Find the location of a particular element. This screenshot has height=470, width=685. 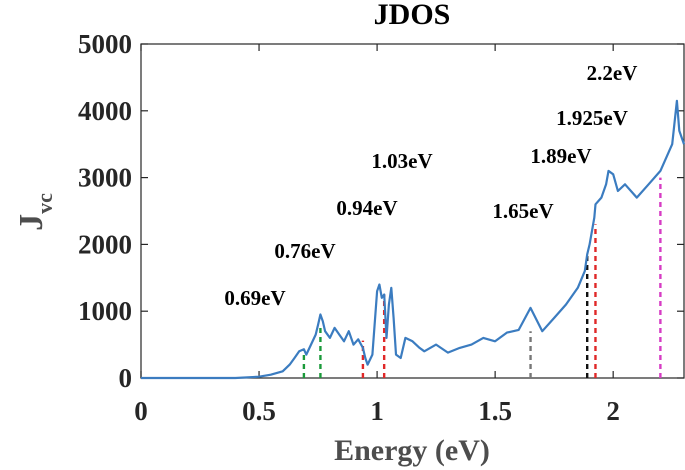

energy-annotation-label: 0.76eV is located at coordinates (304, 251).